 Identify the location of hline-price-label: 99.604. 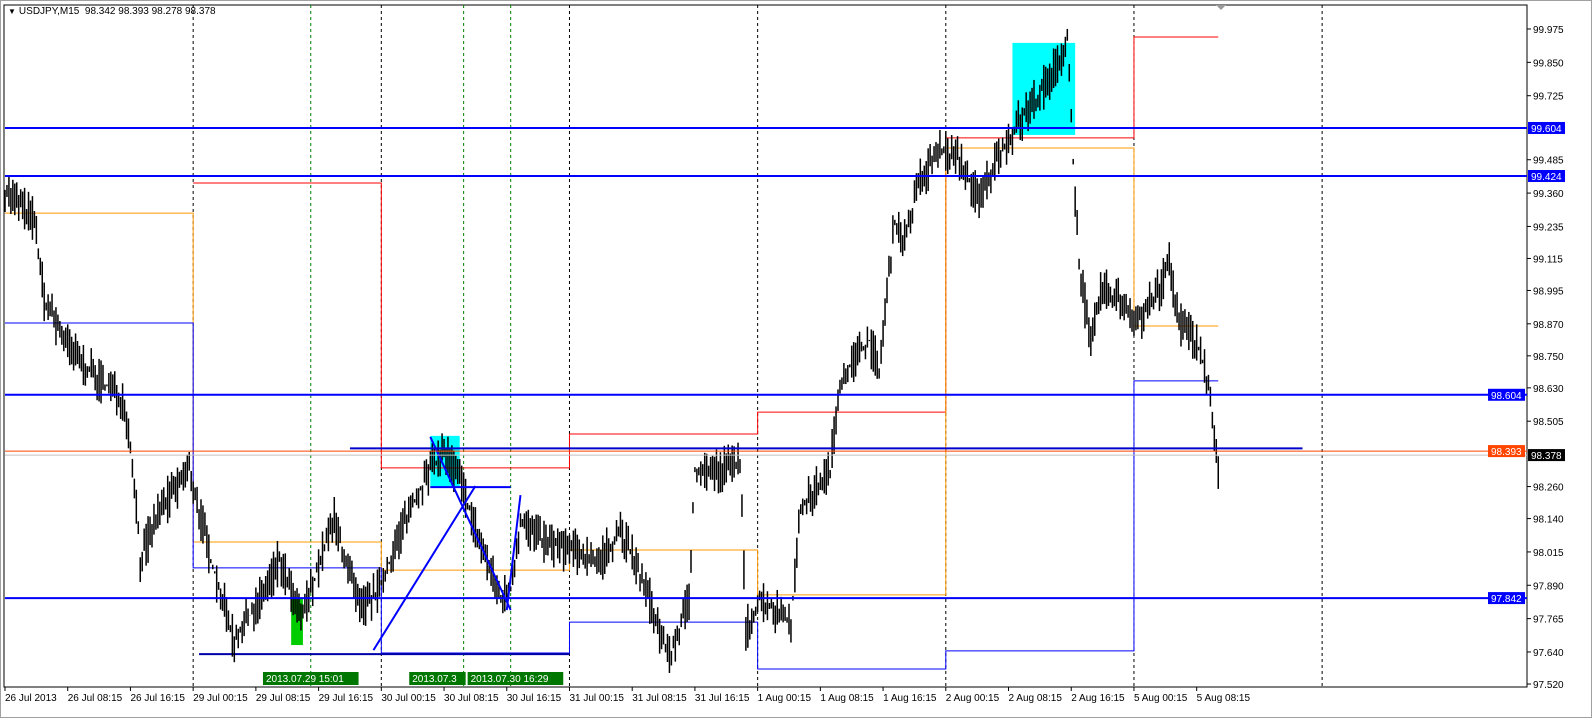
(1546, 129).